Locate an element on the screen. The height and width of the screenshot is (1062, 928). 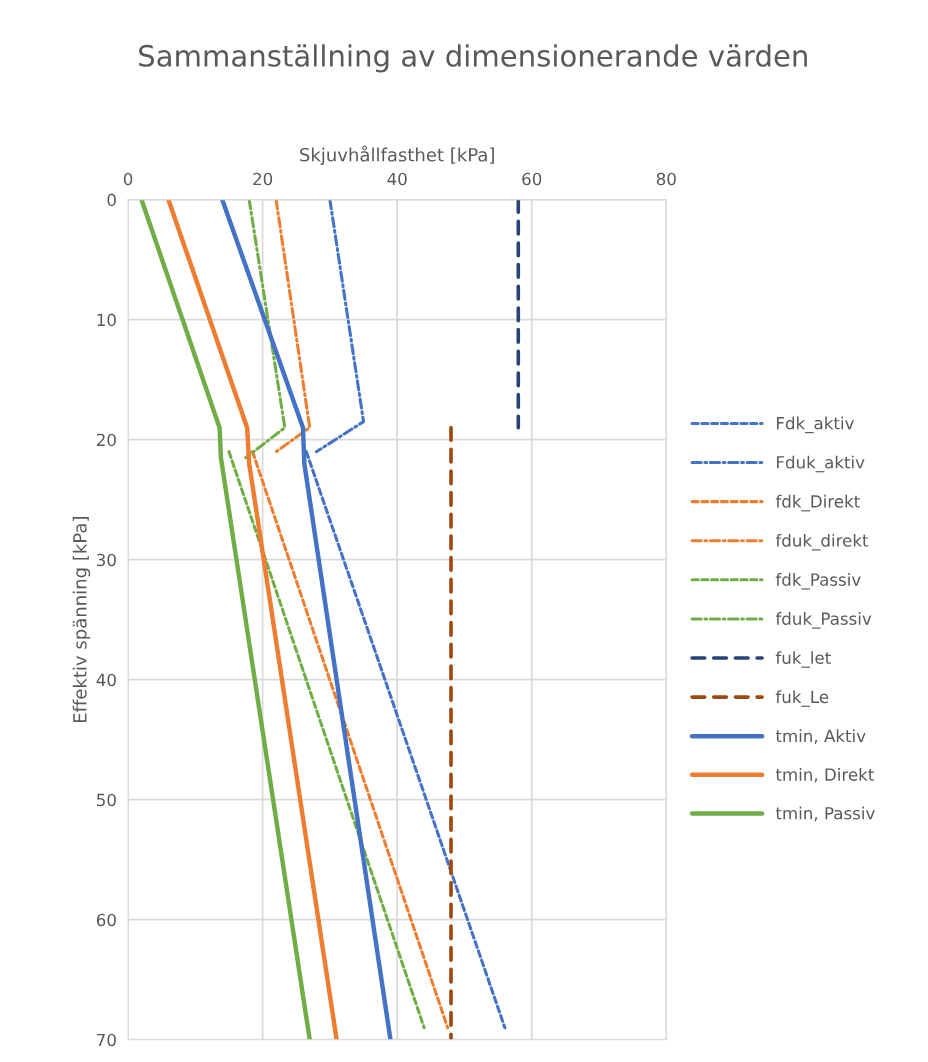
y-tick-label: 40 is located at coordinates (106, 680).